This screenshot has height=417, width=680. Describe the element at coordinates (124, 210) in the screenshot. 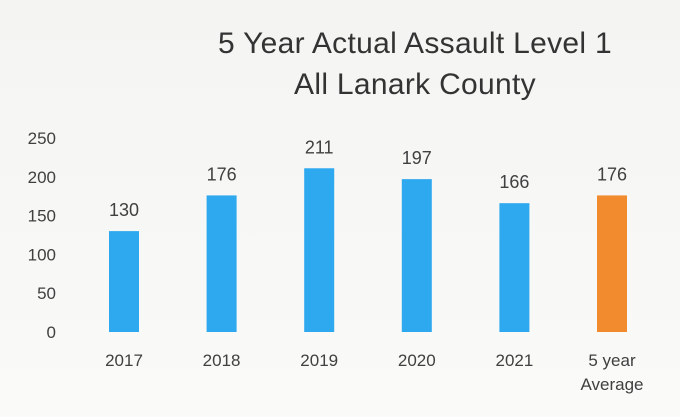

I see `data-label: 130` at that location.